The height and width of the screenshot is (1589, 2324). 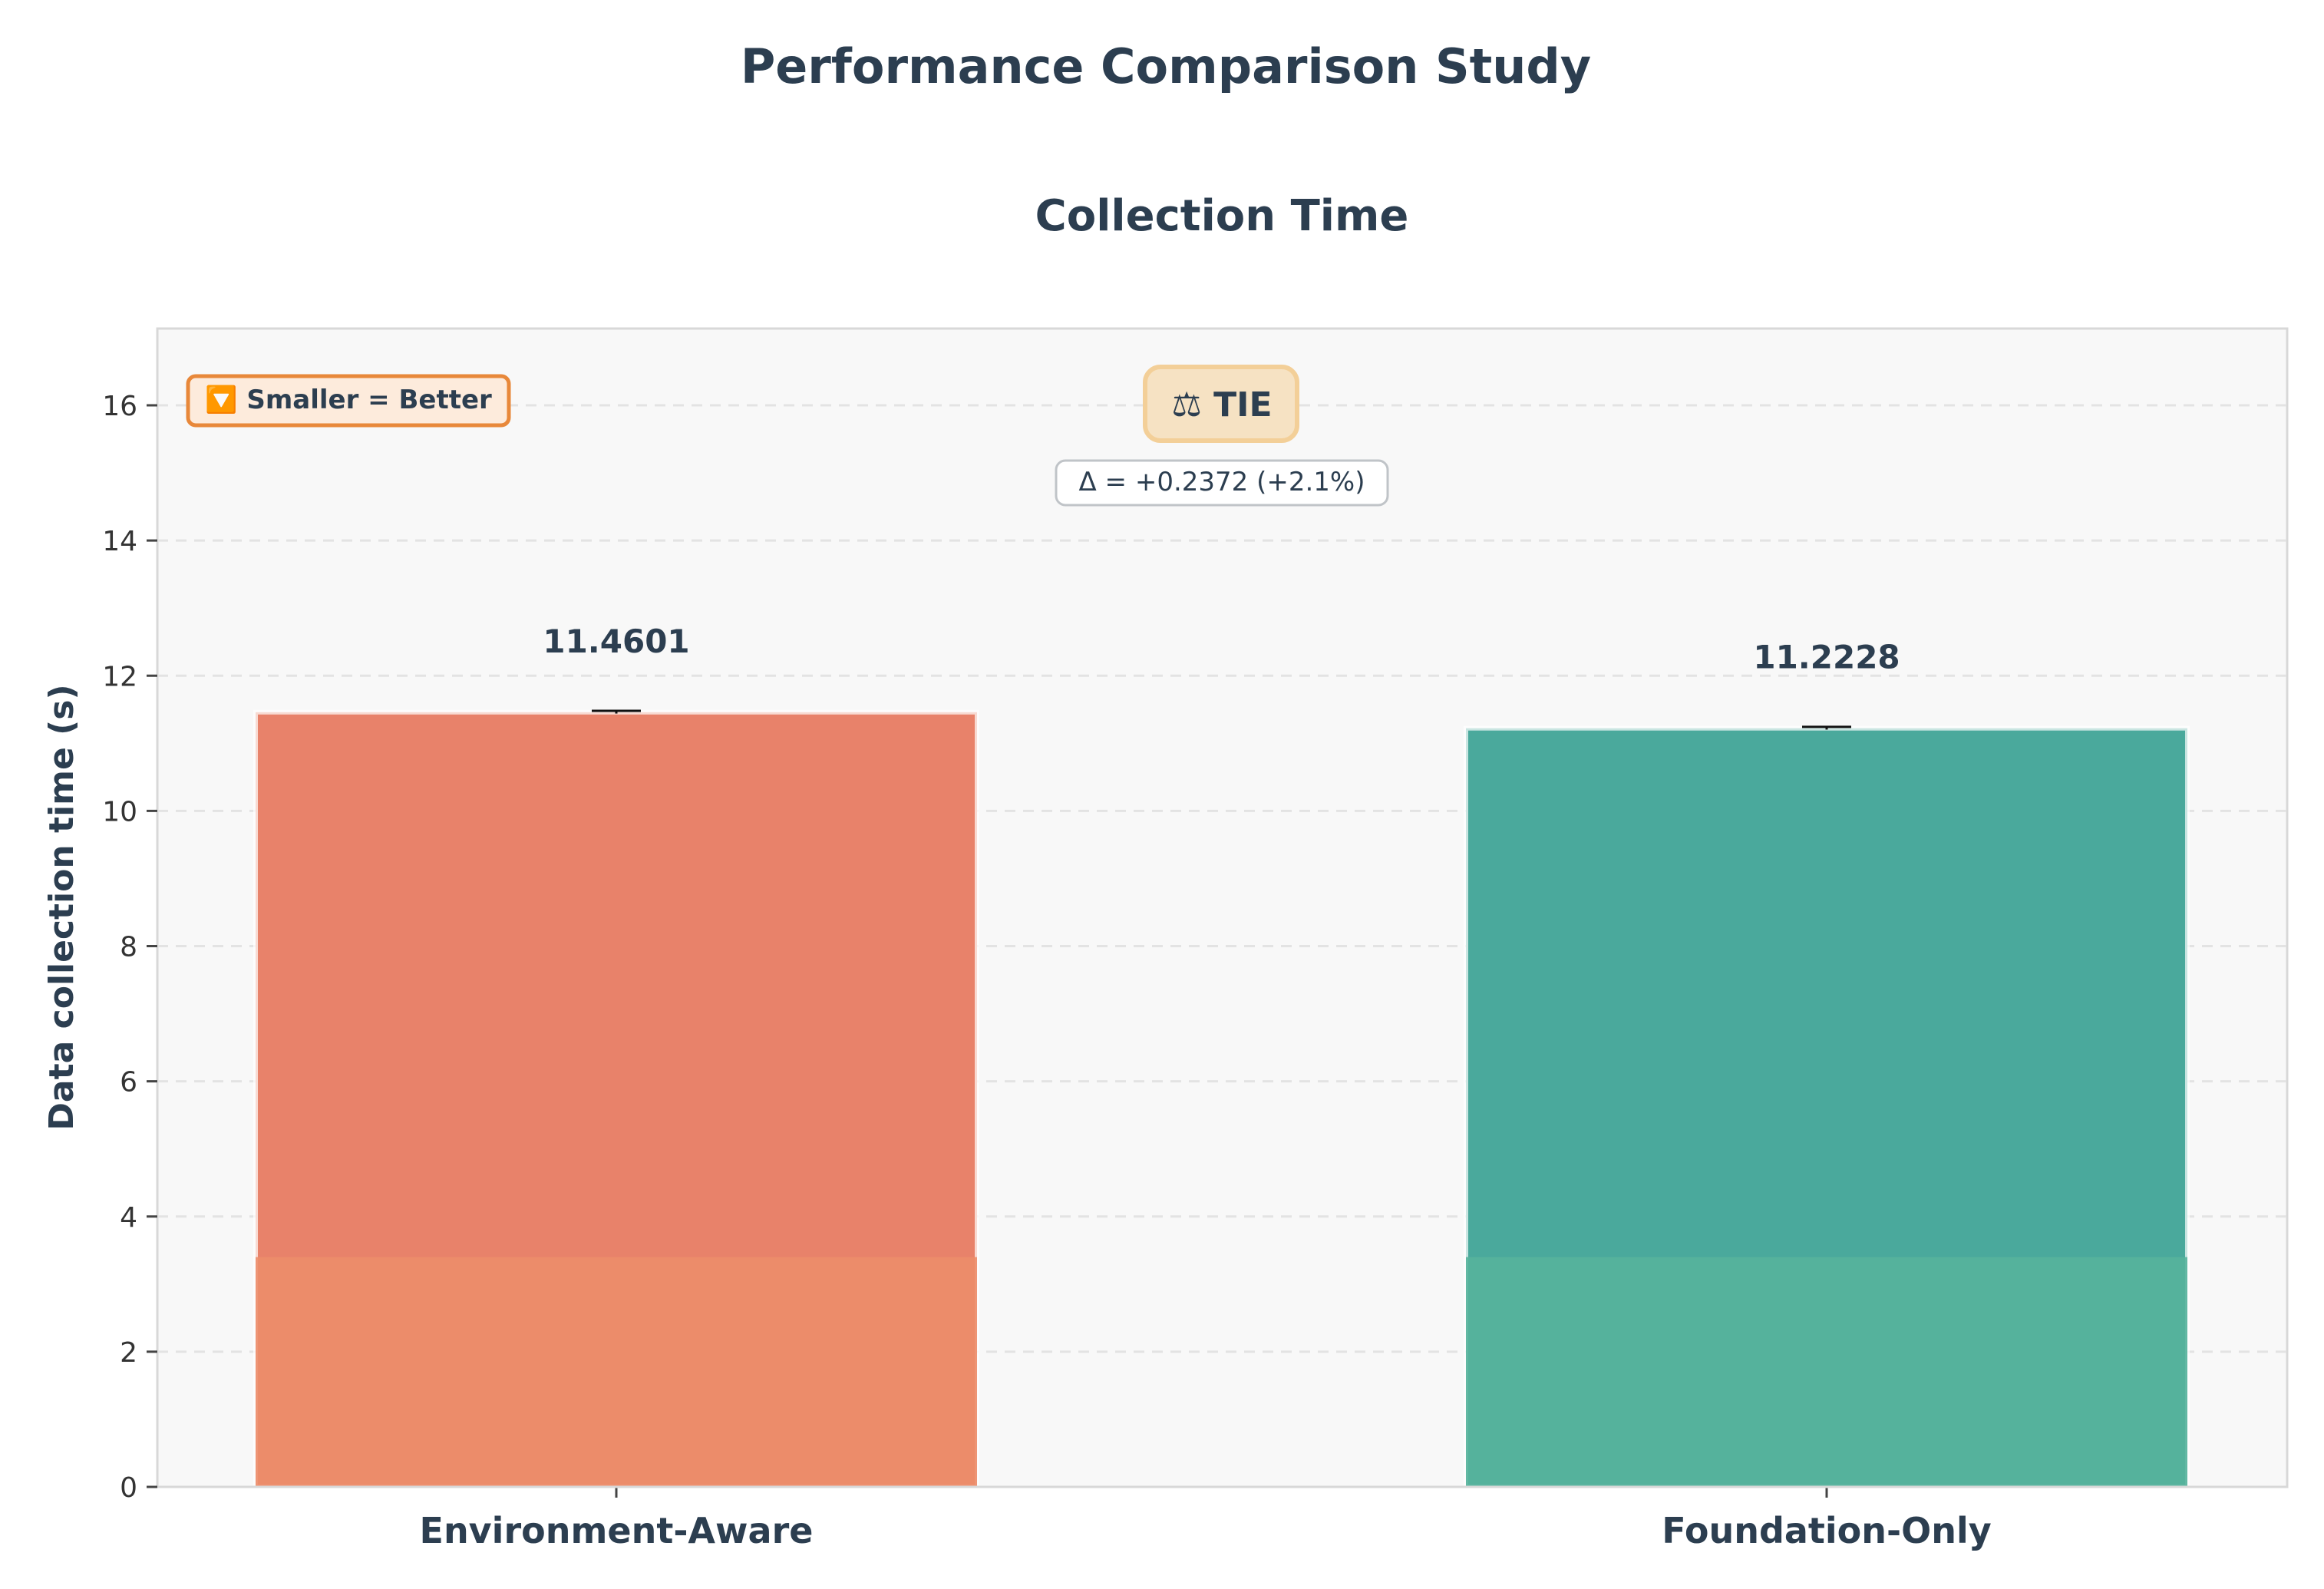 I want to click on bar-value-label: 11.4601, so click(x=616, y=642).